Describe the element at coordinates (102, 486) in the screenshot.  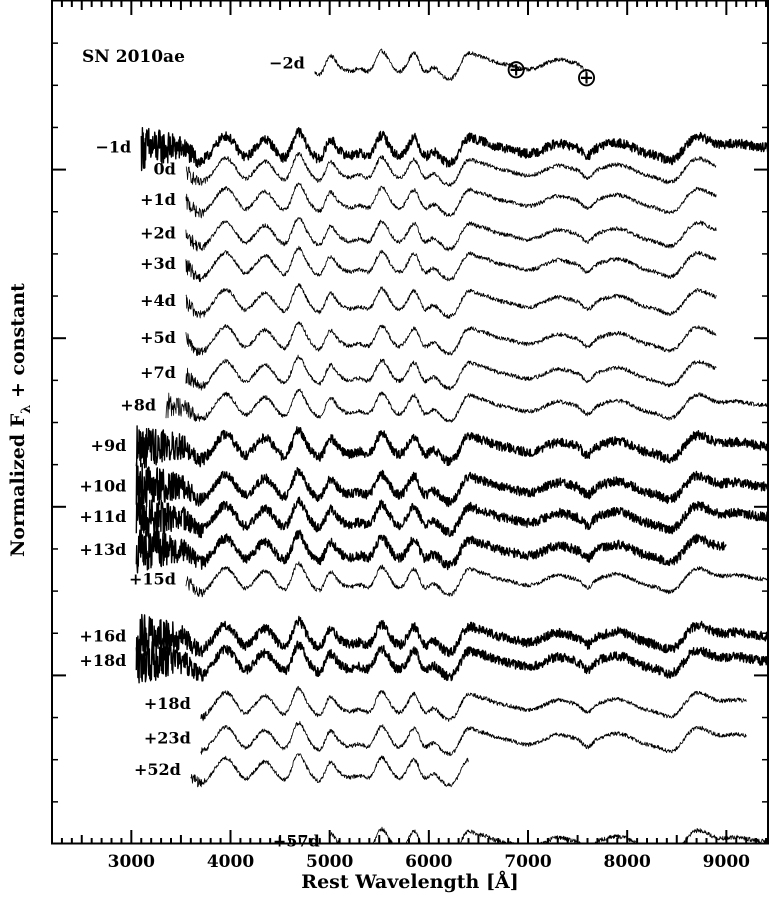
I see `phase-label-+10d: +10d` at that location.